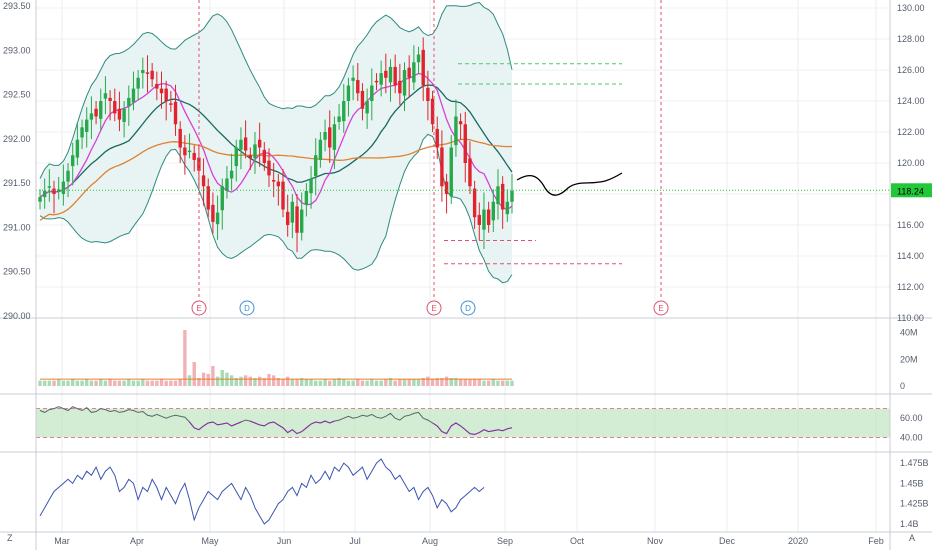 The image size is (932, 550). Describe the element at coordinates (262, 491) in the screenshot. I see `obv-line` at that location.